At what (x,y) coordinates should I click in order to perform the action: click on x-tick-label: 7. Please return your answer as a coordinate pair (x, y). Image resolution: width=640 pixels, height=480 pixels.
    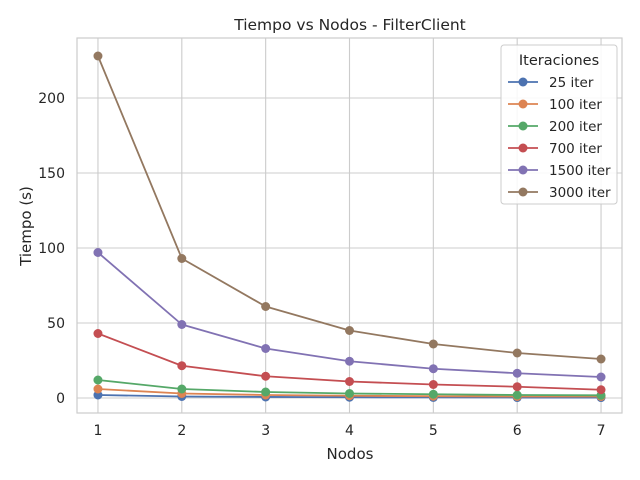
    Looking at the image, I should click on (601, 431).